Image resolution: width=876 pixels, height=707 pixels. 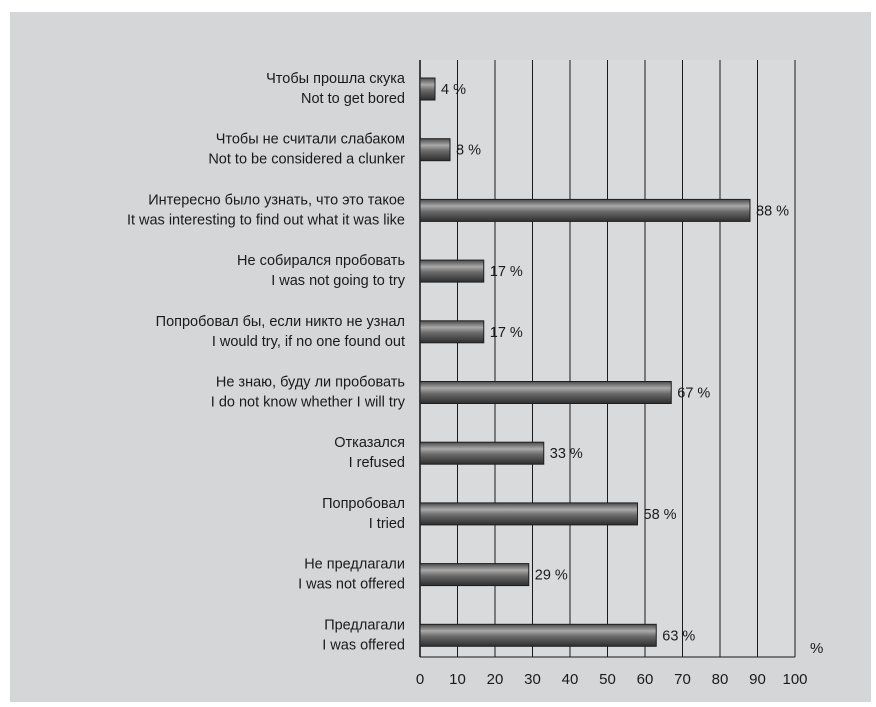 I want to click on category-label: Не предлагали I was not offered, so click(x=351, y=575).